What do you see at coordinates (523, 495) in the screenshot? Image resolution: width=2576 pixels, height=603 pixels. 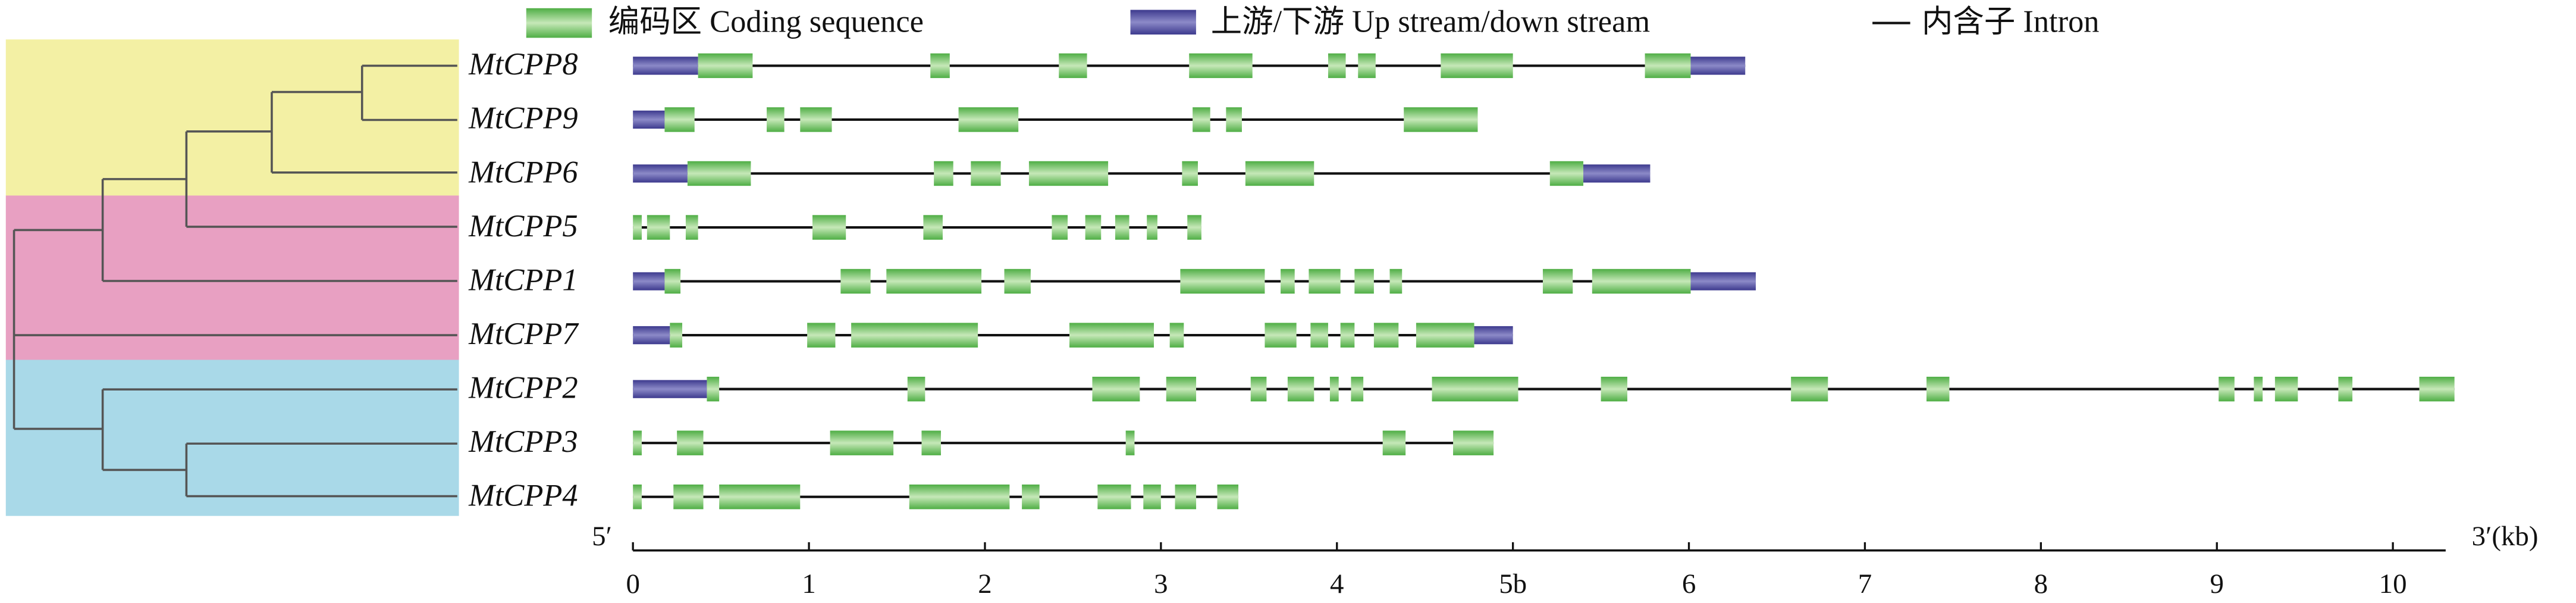 I see `gene-name: MtCPP4` at bounding box center [523, 495].